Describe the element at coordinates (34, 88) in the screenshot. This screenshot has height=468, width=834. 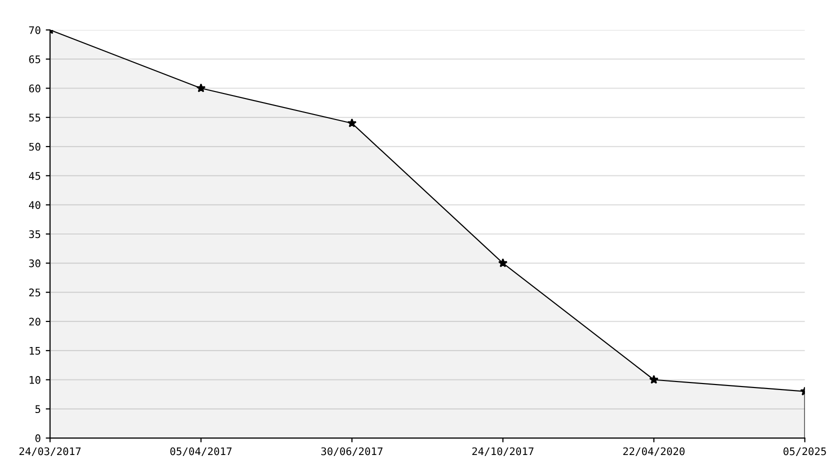
I see `y-tick-label: 60` at that location.